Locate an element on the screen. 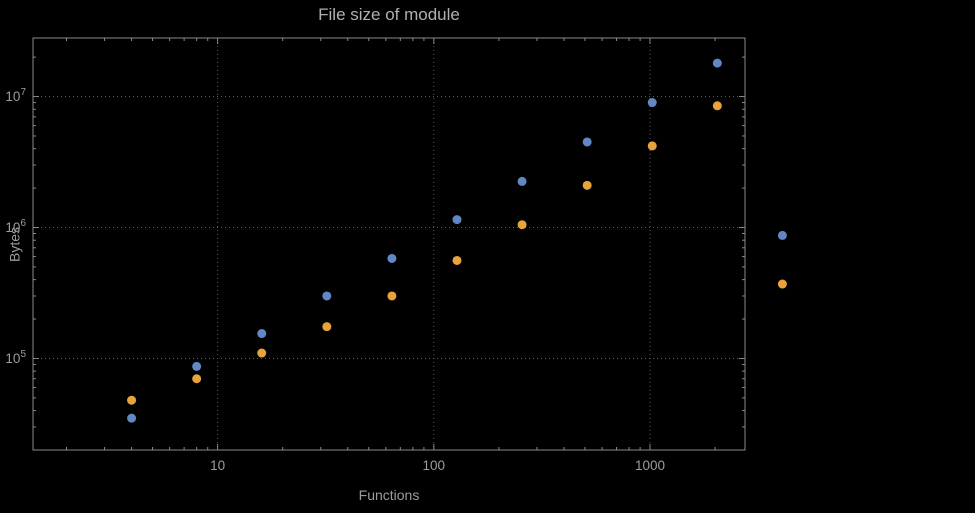 This screenshot has height=513, width=975. y-tick-label: 10⁶ is located at coordinates (15, 226).